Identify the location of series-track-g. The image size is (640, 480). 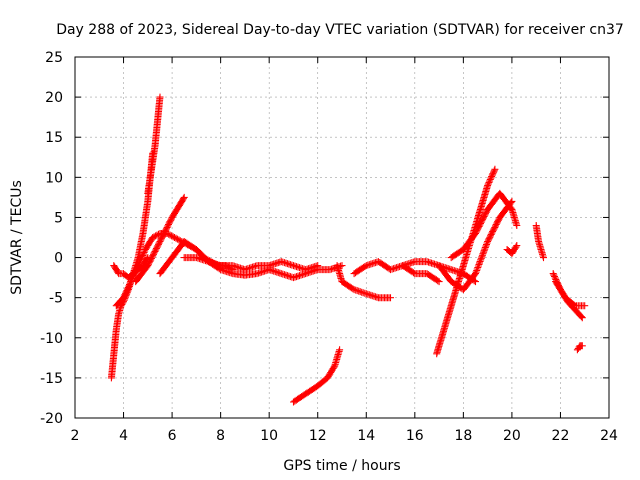
(251, 264).